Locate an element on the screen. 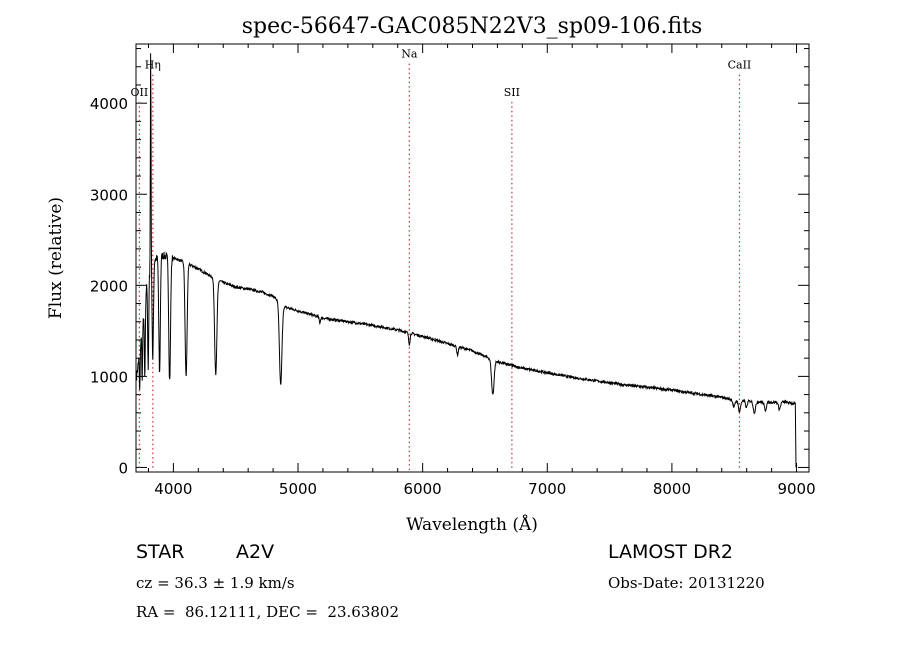  y-tick-label: 0 is located at coordinates (123, 468).